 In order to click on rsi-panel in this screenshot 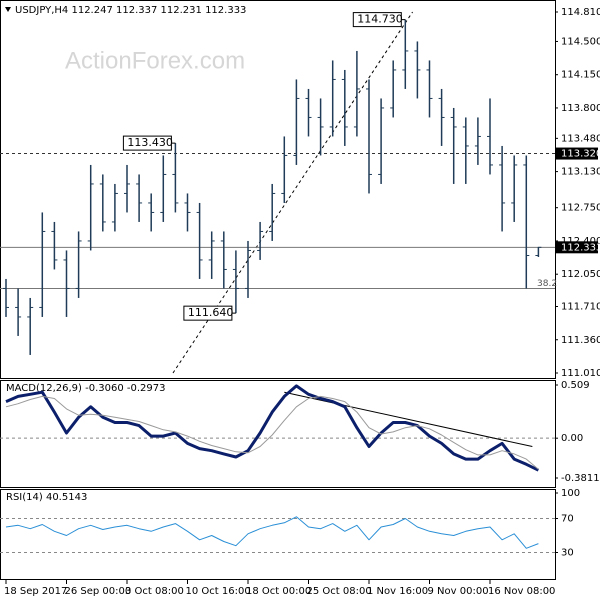, I will do `click(278, 534)`.